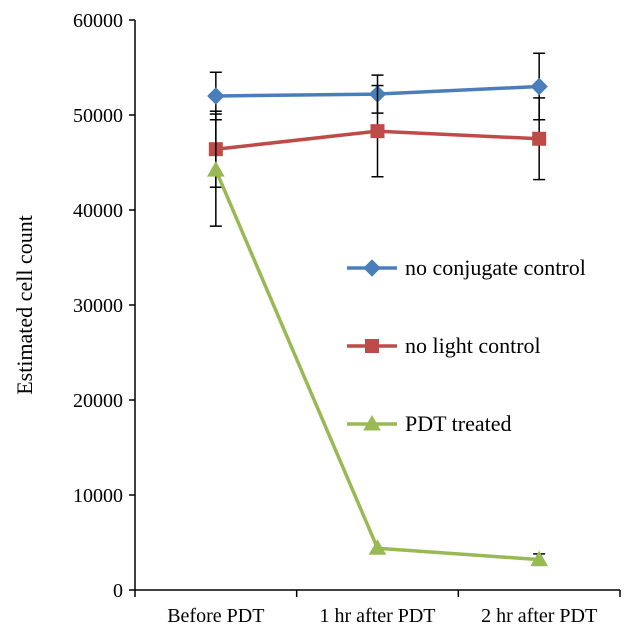 The width and height of the screenshot is (627, 631). I want to click on y-axis-title: Estimated cell count, so click(24, 305).